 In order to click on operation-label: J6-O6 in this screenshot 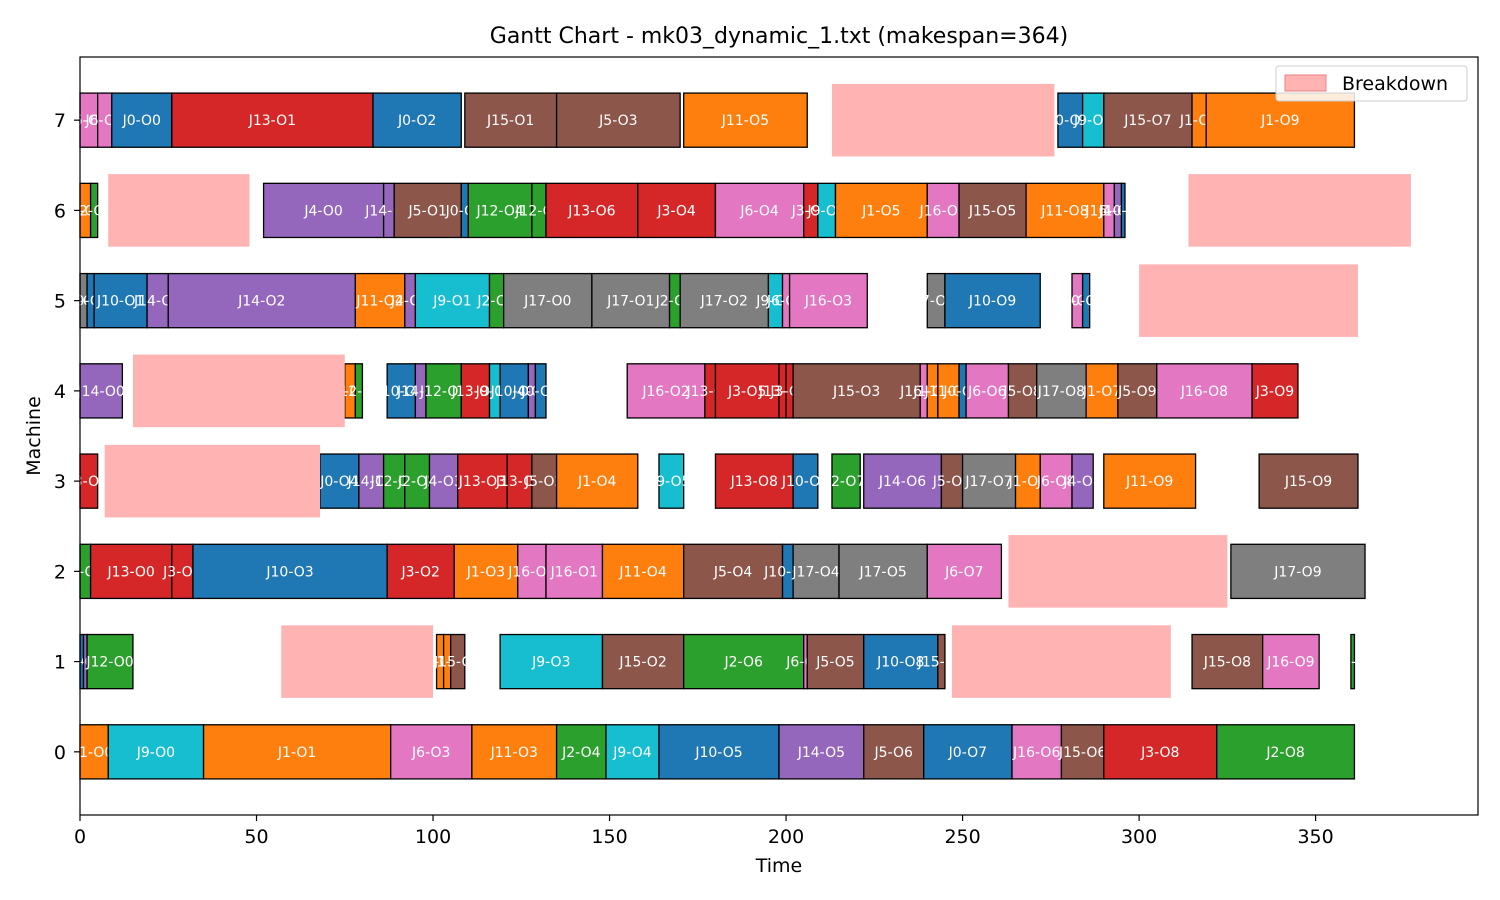, I will do `click(986, 392)`.